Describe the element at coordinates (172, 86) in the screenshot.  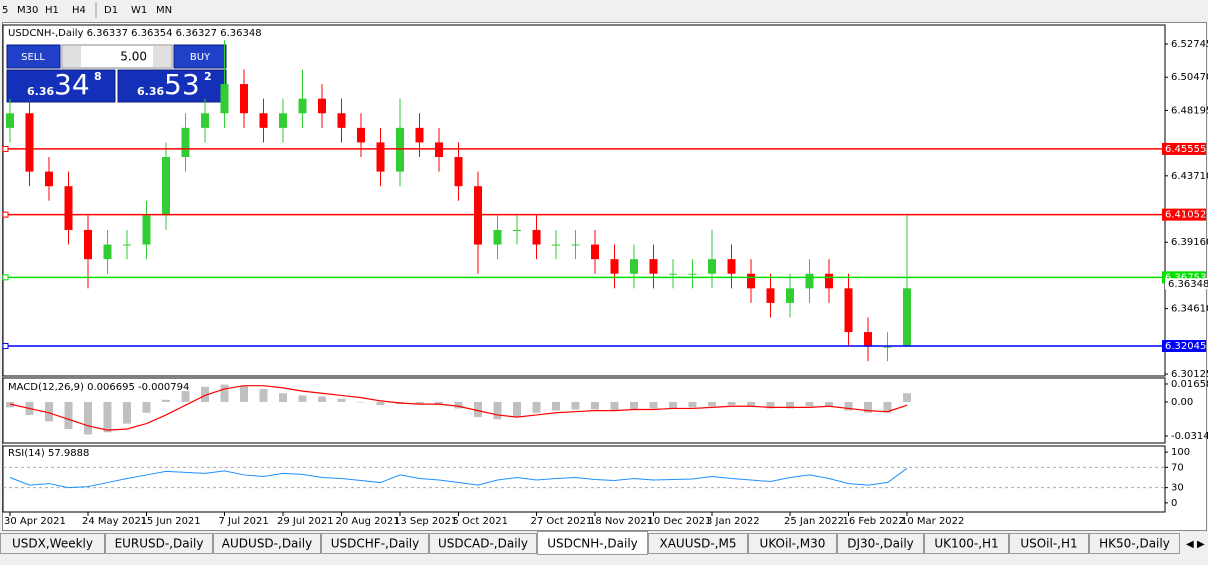
I see `ask-box` at that location.